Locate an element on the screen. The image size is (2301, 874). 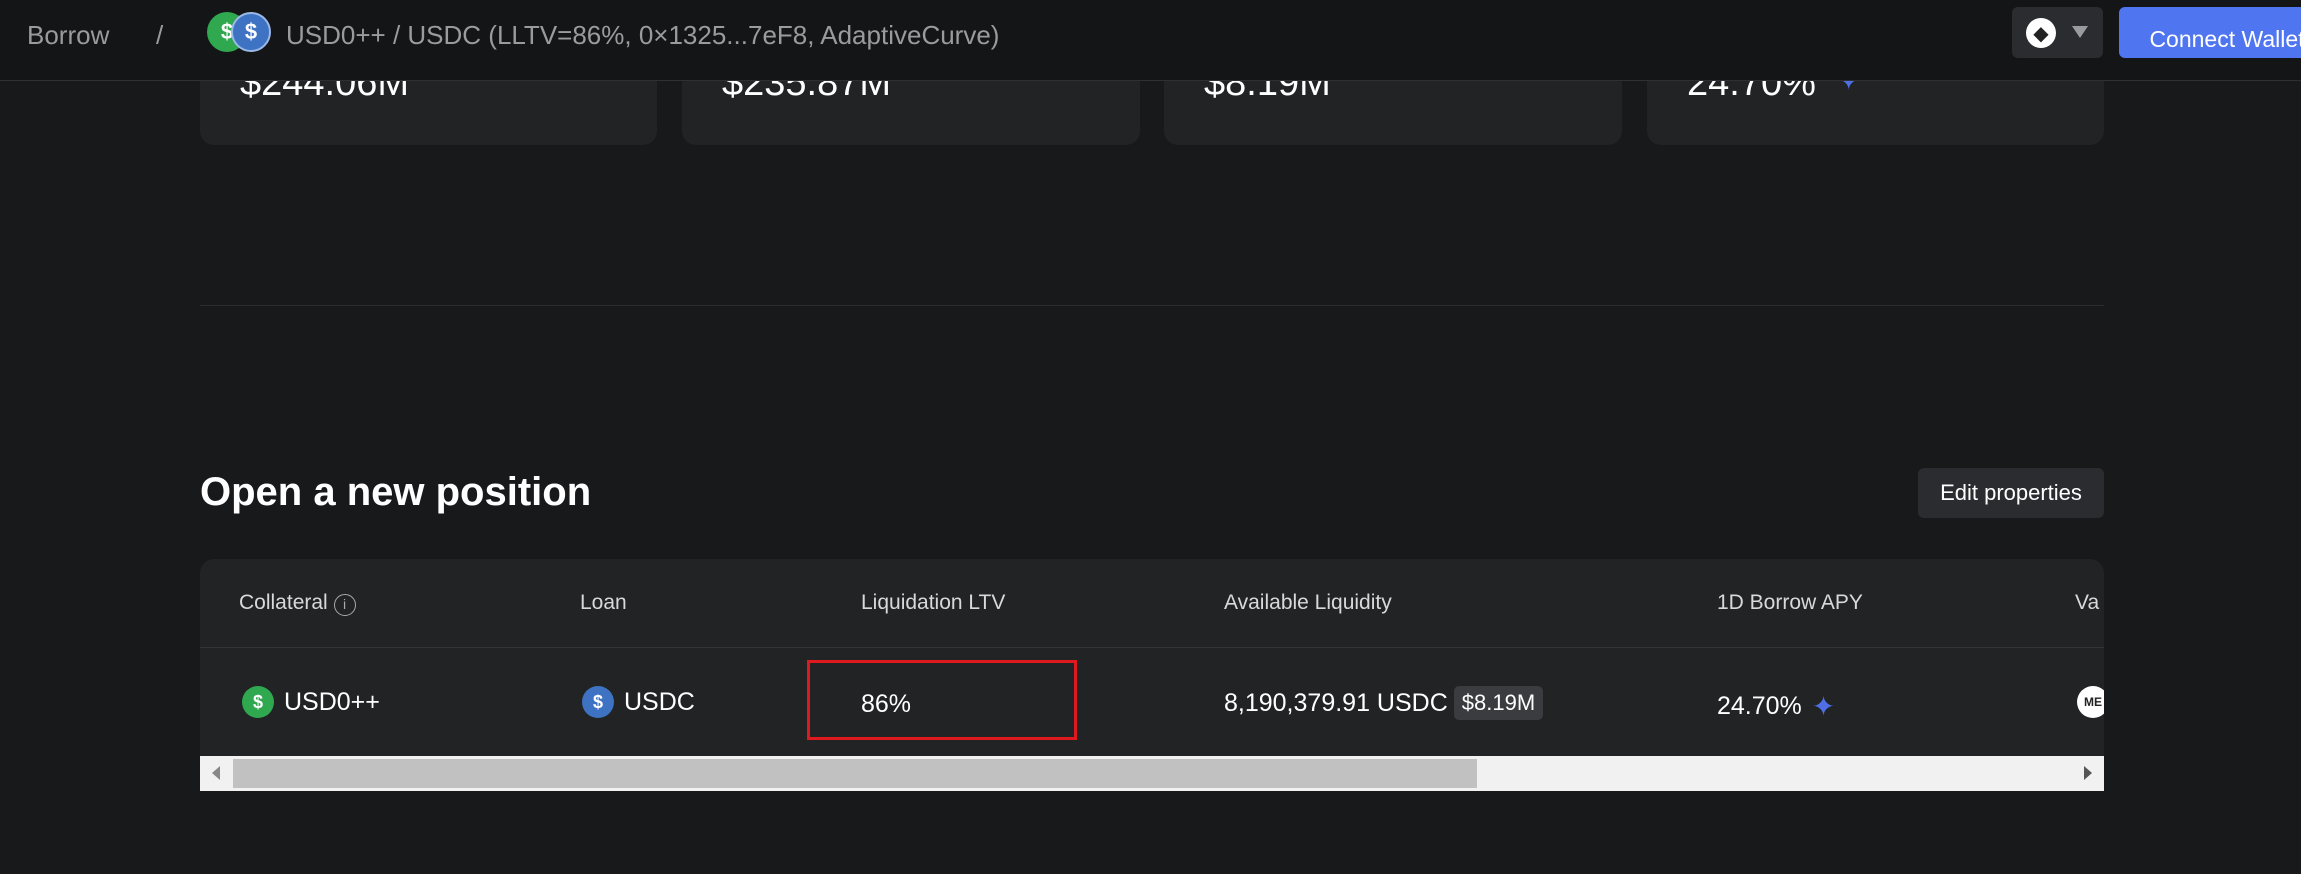
horizontal-scrollbar is located at coordinates (1152, 773).